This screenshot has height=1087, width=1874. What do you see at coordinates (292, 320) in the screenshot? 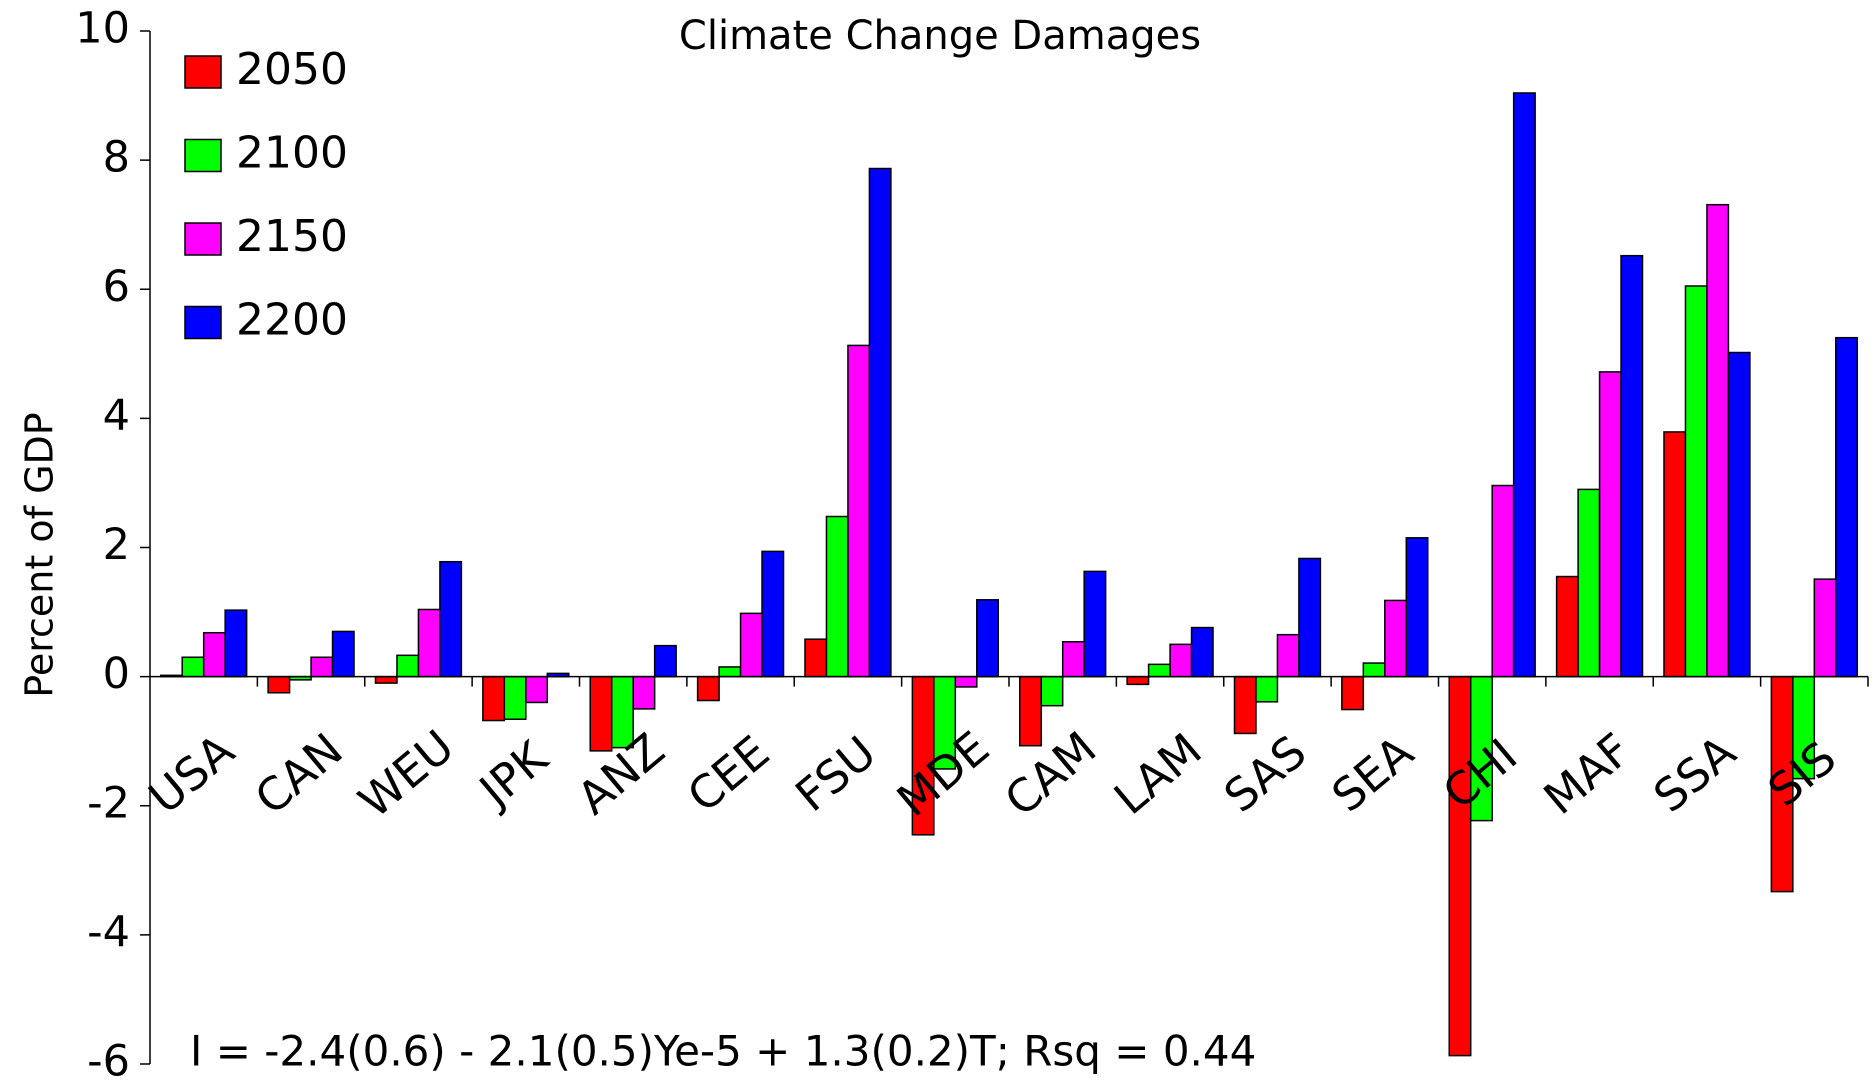
I see `legend-label: 2200` at bounding box center [292, 320].